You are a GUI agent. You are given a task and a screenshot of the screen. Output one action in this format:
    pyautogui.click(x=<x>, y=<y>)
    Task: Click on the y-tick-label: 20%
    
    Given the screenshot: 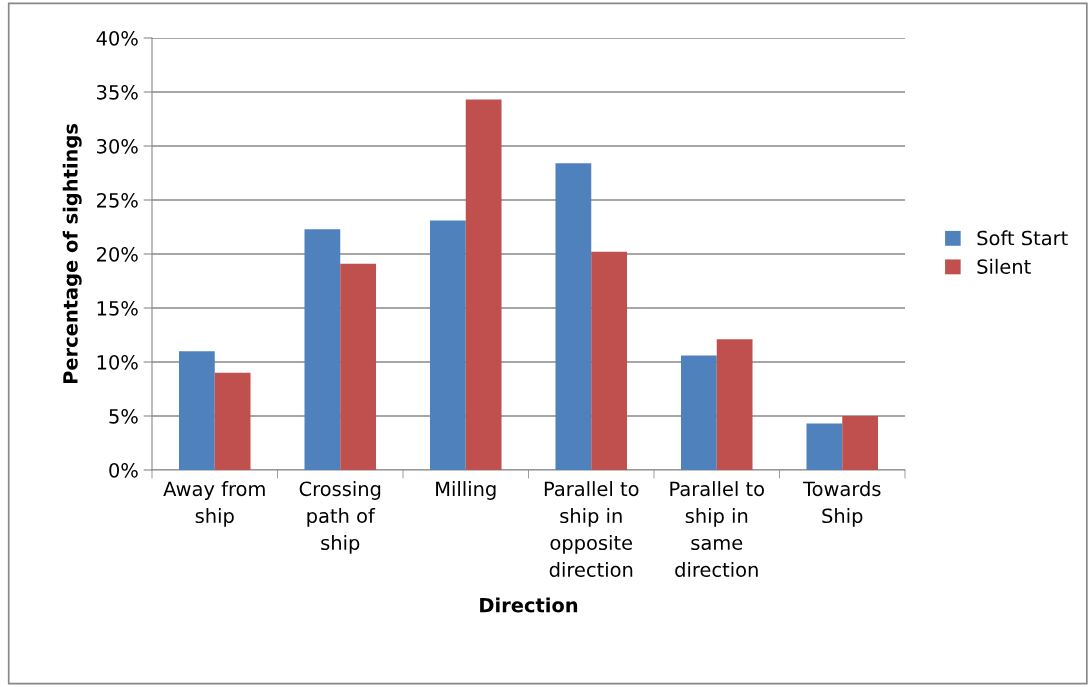 What is the action you would take?
    pyautogui.click(x=117, y=254)
    